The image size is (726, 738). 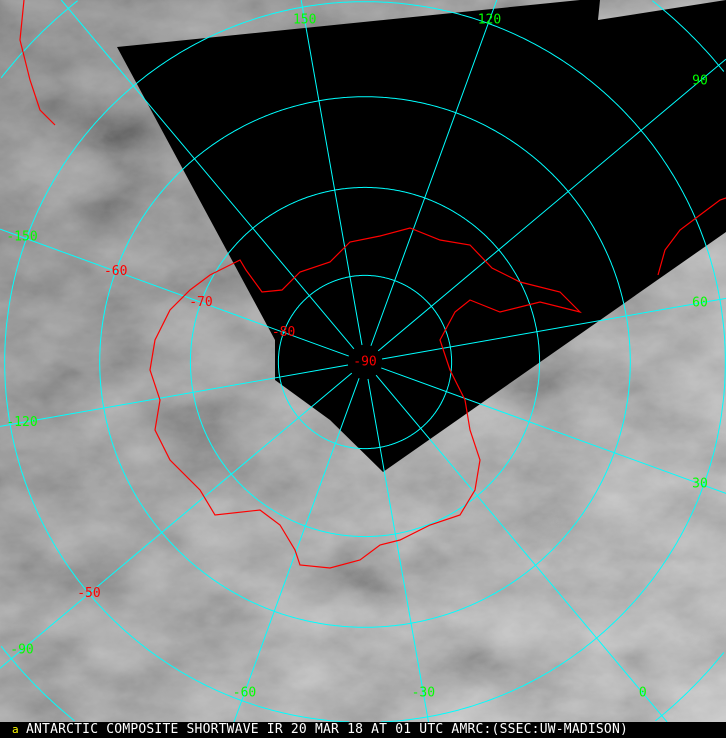 What do you see at coordinates (283, 332) in the screenshot?
I see `latitude-label: -80` at bounding box center [283, 332].